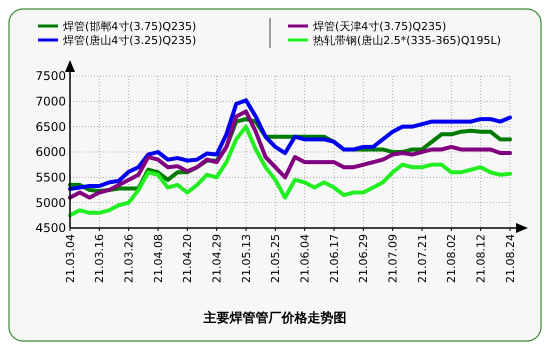  What do you see at coordinates (407, 40) in the screenshot?
I see `legend-label: 热轧带钢(唐山2.5*(335-365)Q195L)` at bounding box center [407, 40].